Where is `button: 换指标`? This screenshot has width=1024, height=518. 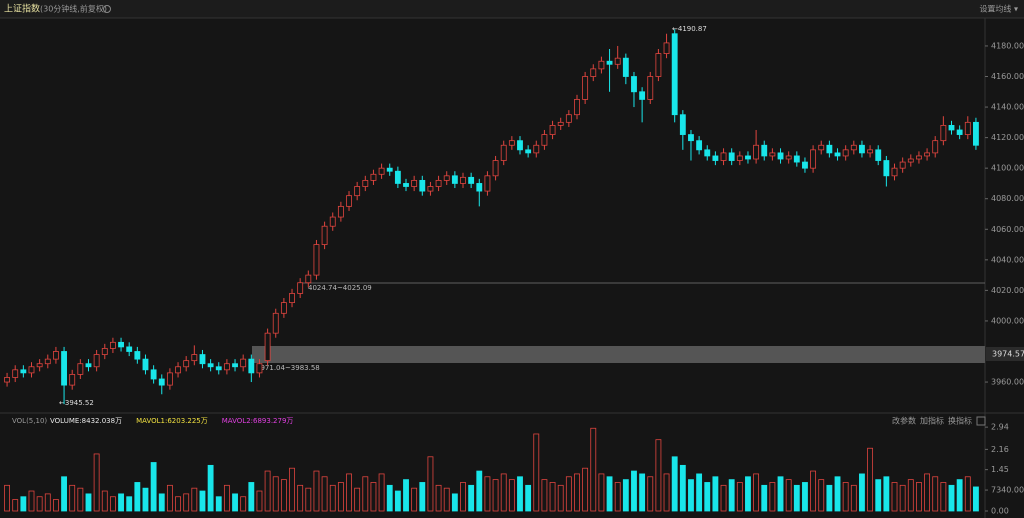 button: 换指标 is located at coordinates (960, 421).